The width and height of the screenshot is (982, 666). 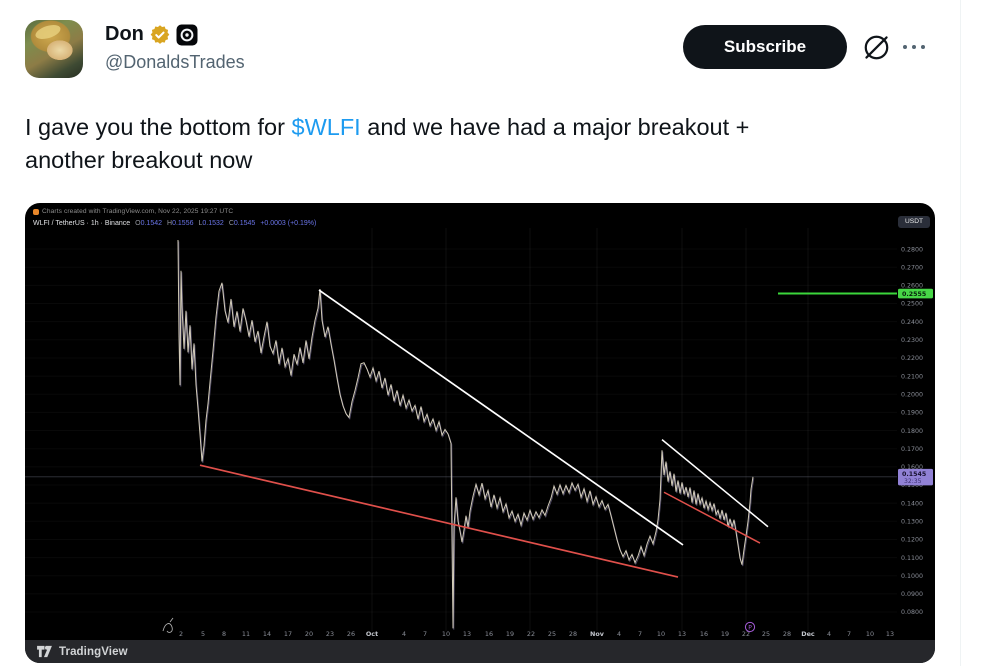 I want to click on svg-text: 0.2000, so click(x=912, y=394).